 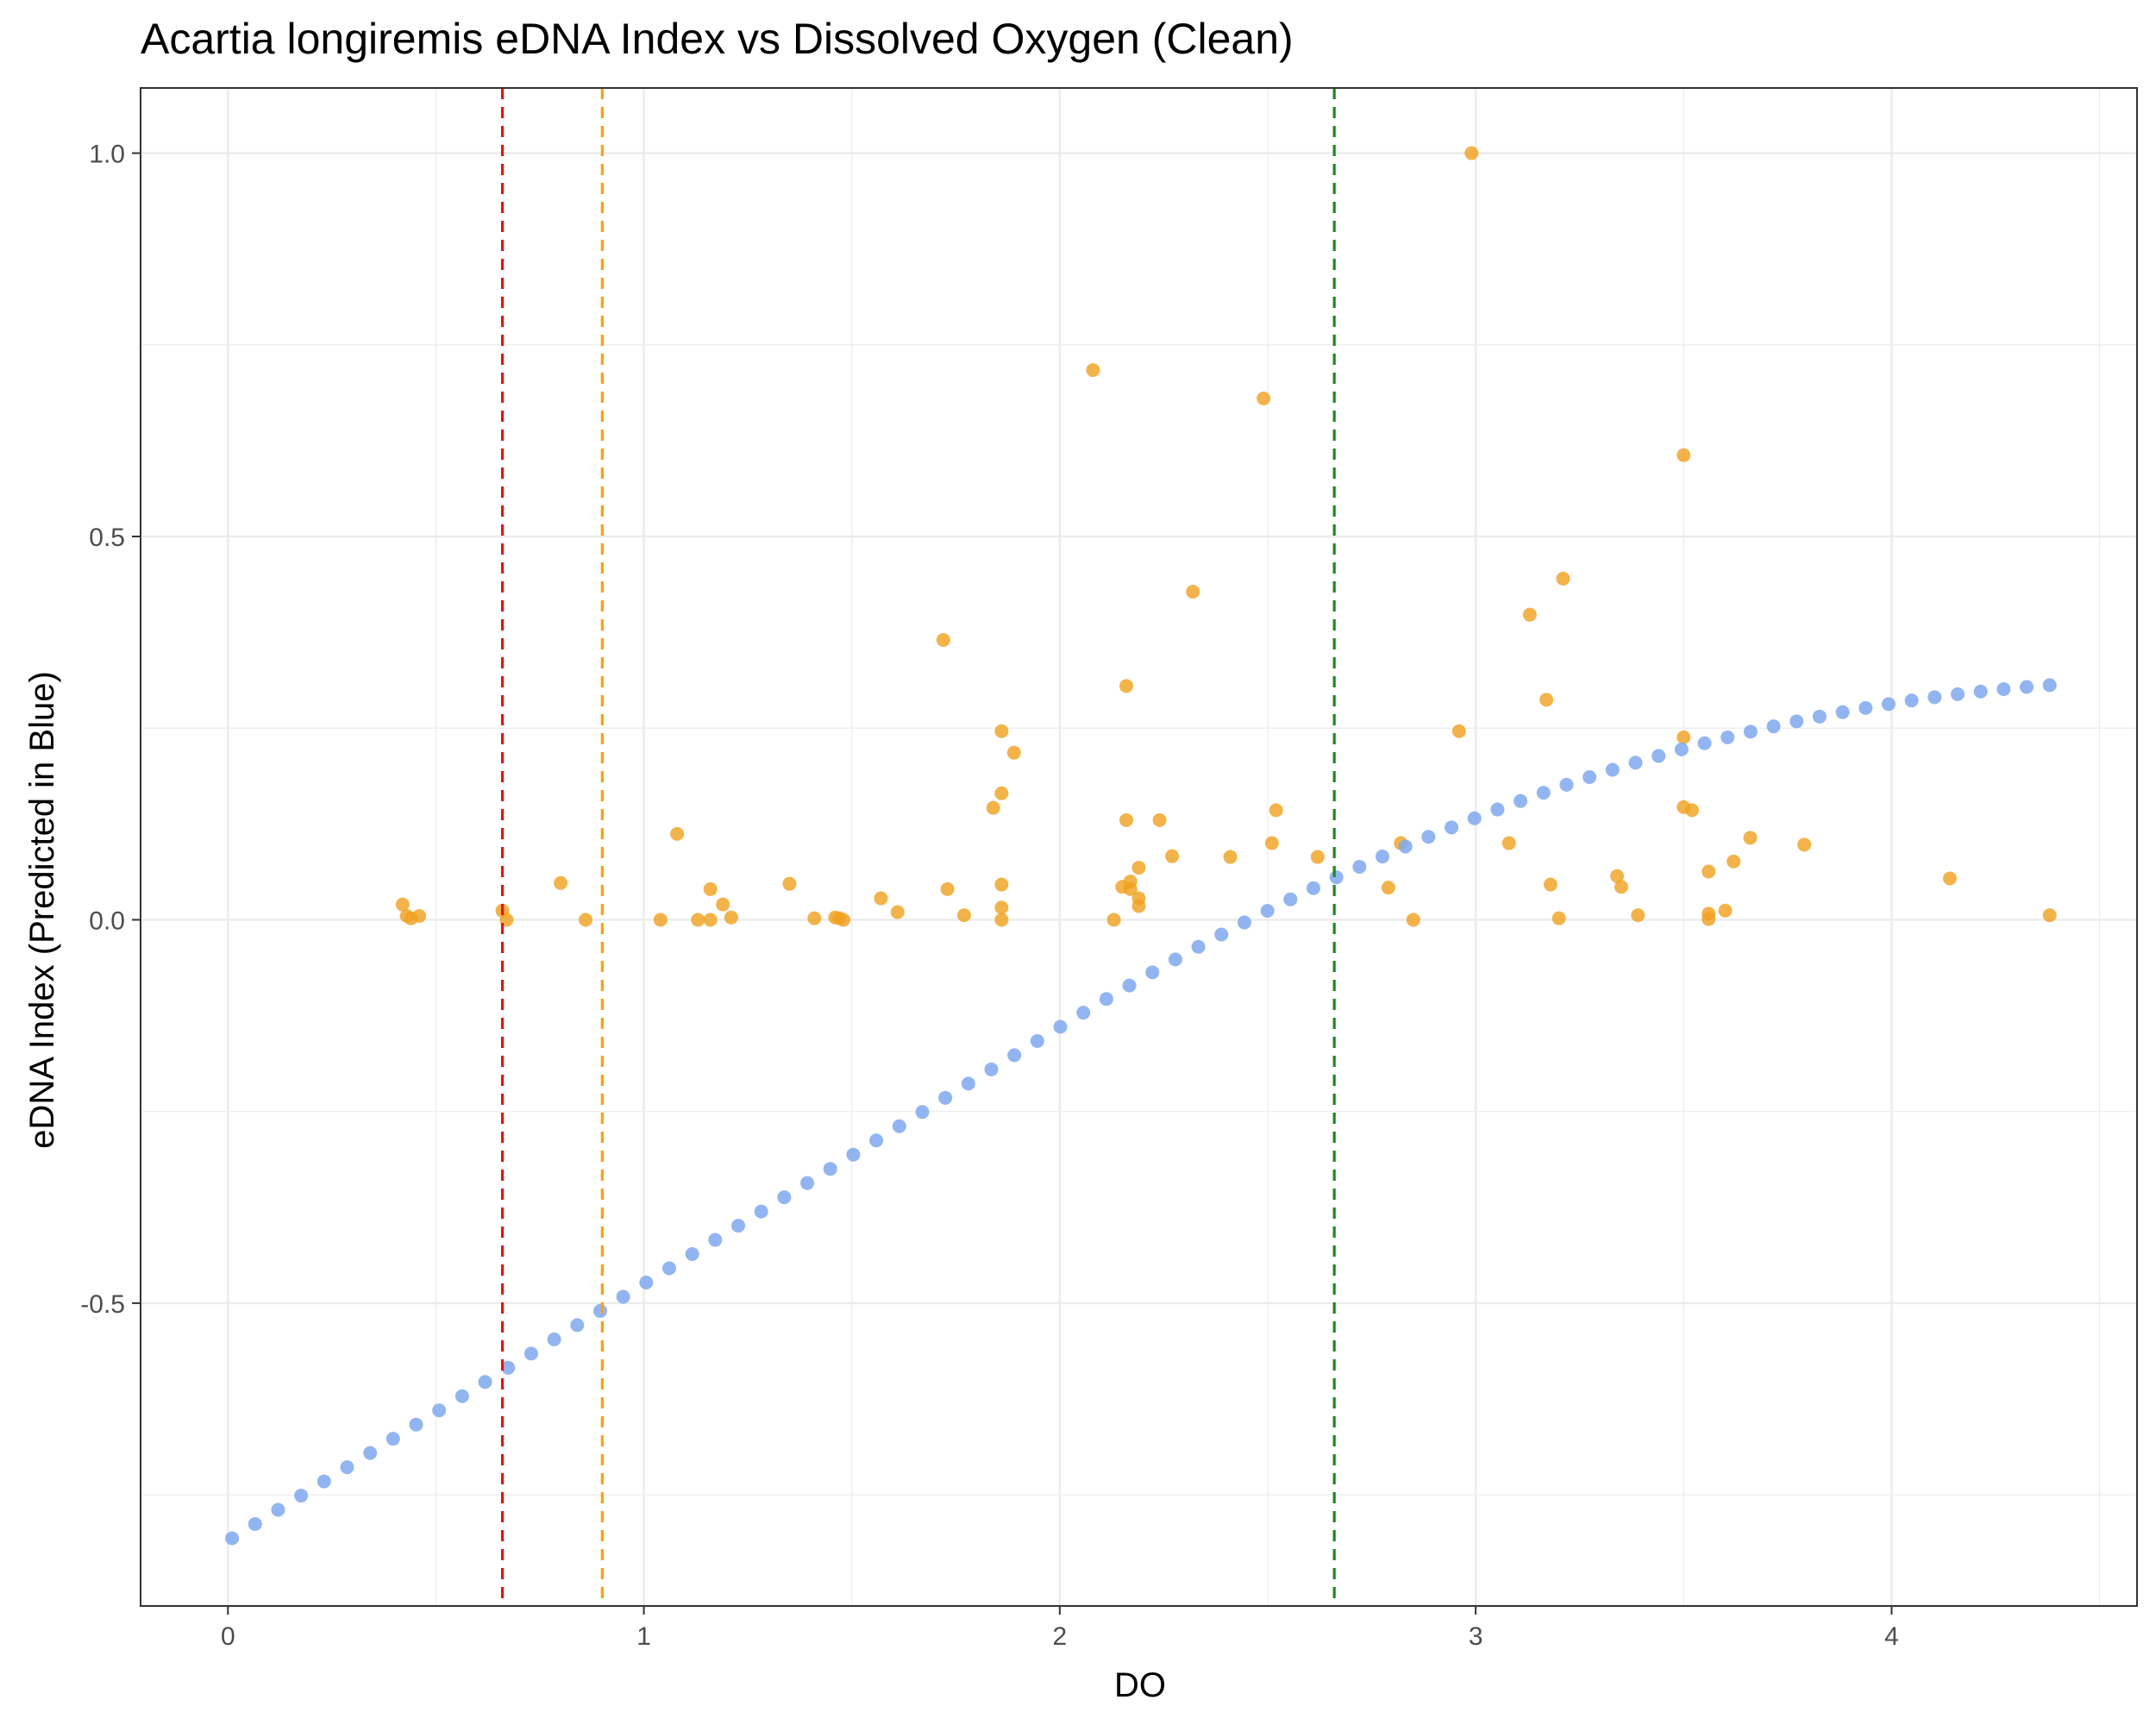 I want to click on x-tick-label: 0, so click(x=228, y=1637).